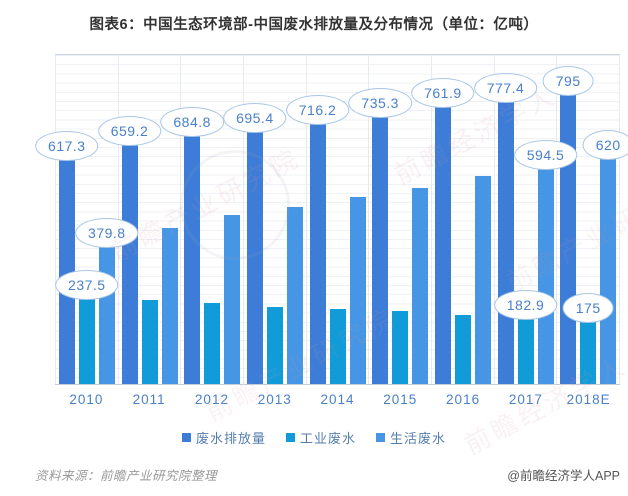  I want to click on bar-group-2014: 716.2, so click(327, 219).